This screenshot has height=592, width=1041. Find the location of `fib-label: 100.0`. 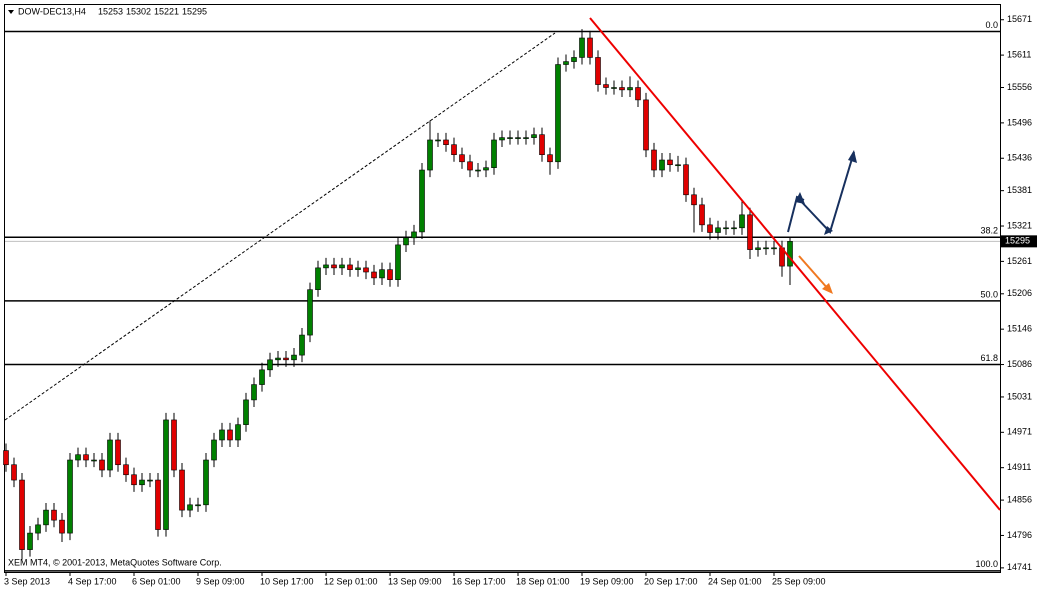

fib-label: 100.0 is located at coordinates (986, 564).